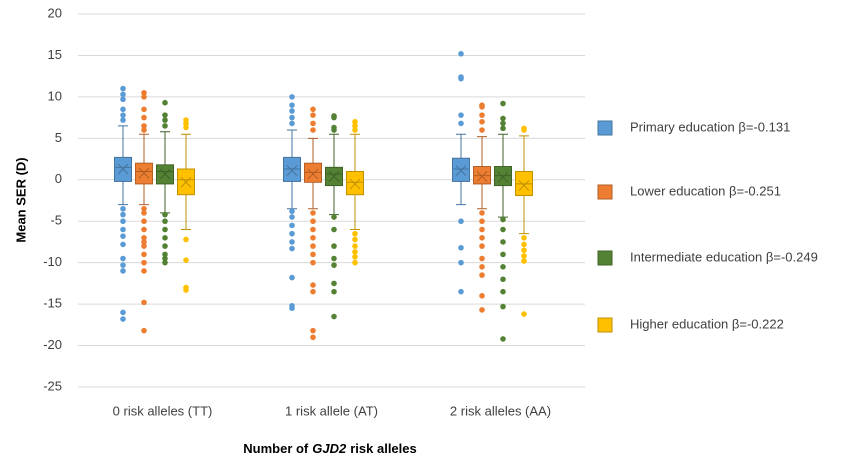 This screenshot has width=847, height=460. What do you see at coordinates (58, 137) in the screenshot?
I see `y-tick-label: 5` at bounding box center [58, 137].